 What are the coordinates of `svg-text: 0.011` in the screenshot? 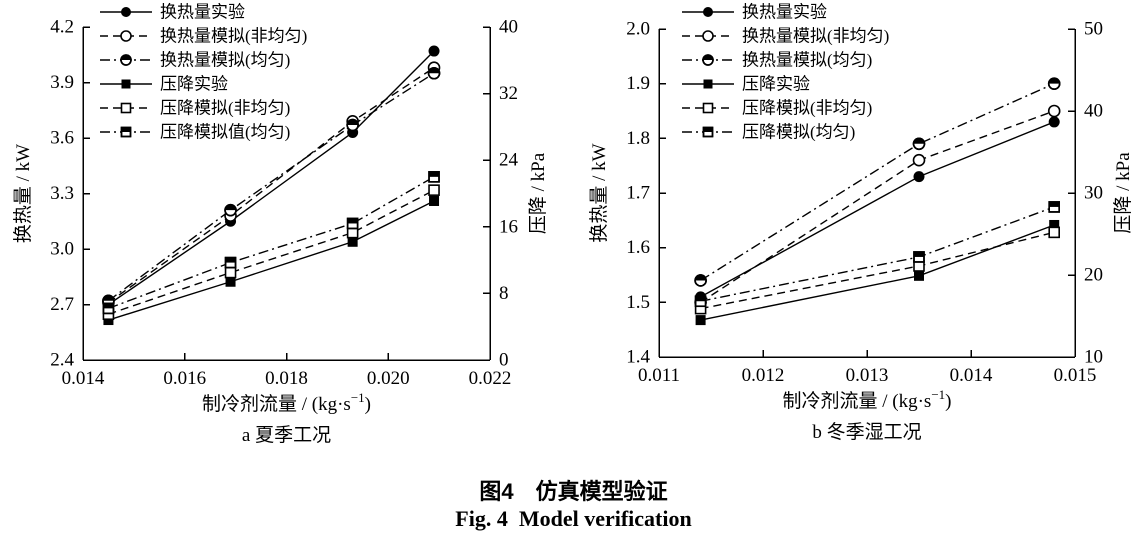 It's located at (659, 375).